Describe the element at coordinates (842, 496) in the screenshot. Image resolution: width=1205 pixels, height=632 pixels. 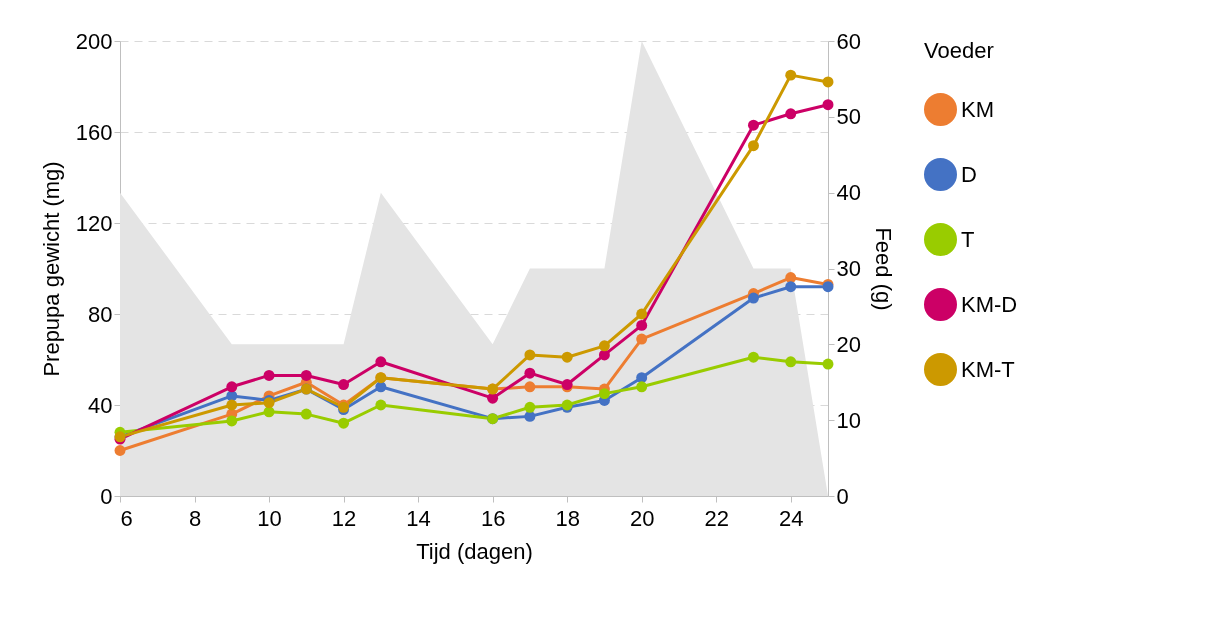
I see `y2-tick-label: 0` at that location.